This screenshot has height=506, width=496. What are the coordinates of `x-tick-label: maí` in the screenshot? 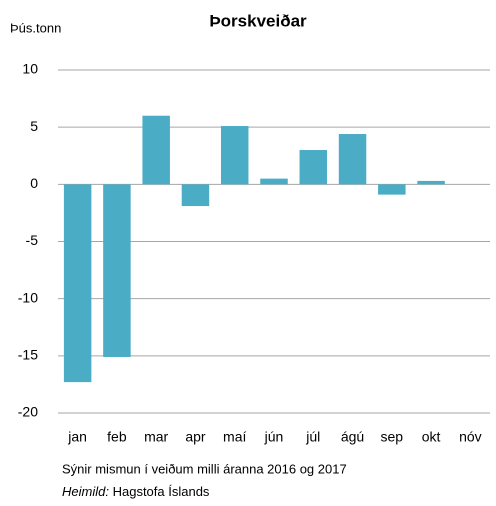 It's located at (234, 437).